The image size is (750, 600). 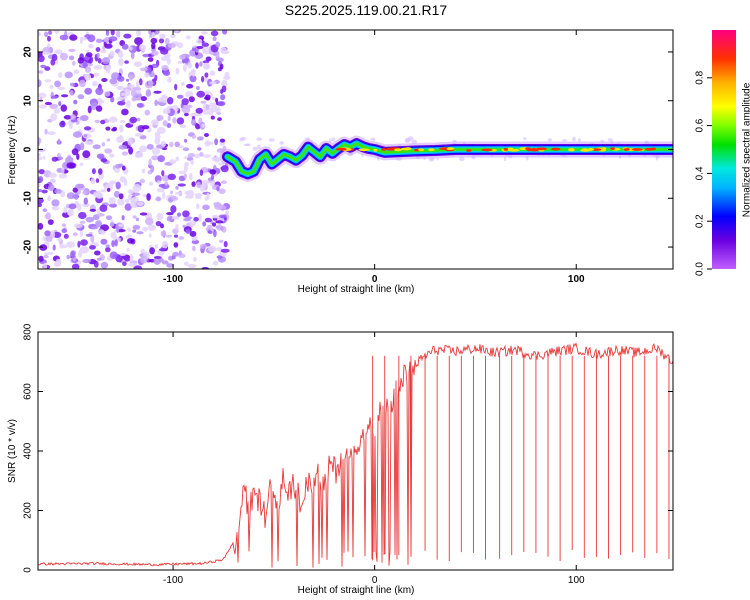 What do you see at coordinates (745, 149) in the screenshot?
I see `colorbar-label: Normalized spectral amplitude` at bounding box center [745, 149].